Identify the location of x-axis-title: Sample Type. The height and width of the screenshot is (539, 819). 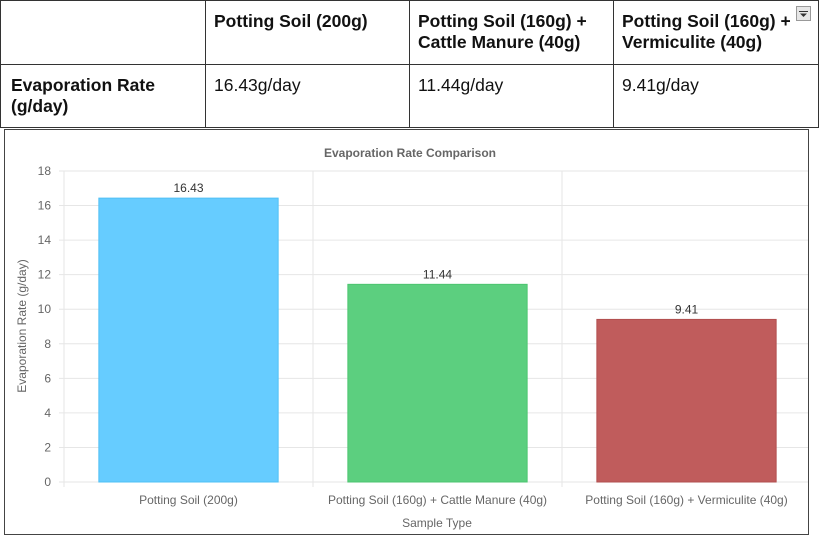
(437, 523).